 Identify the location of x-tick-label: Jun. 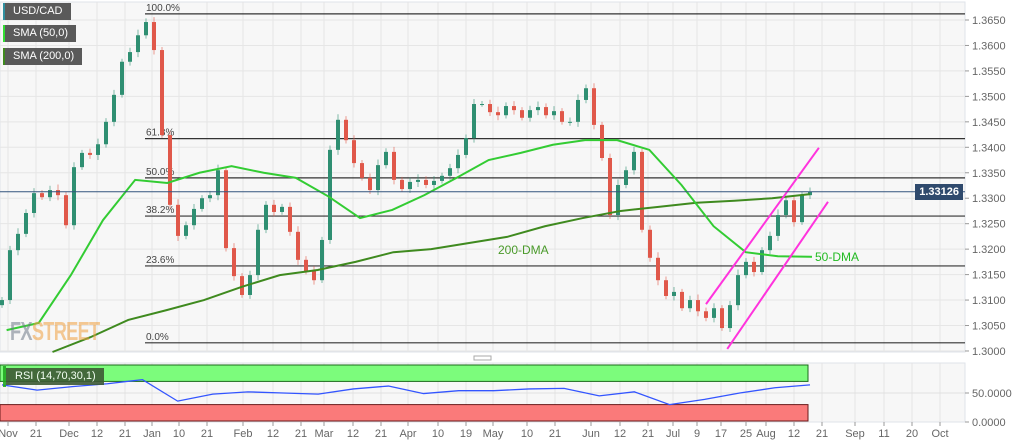
(591, 434).